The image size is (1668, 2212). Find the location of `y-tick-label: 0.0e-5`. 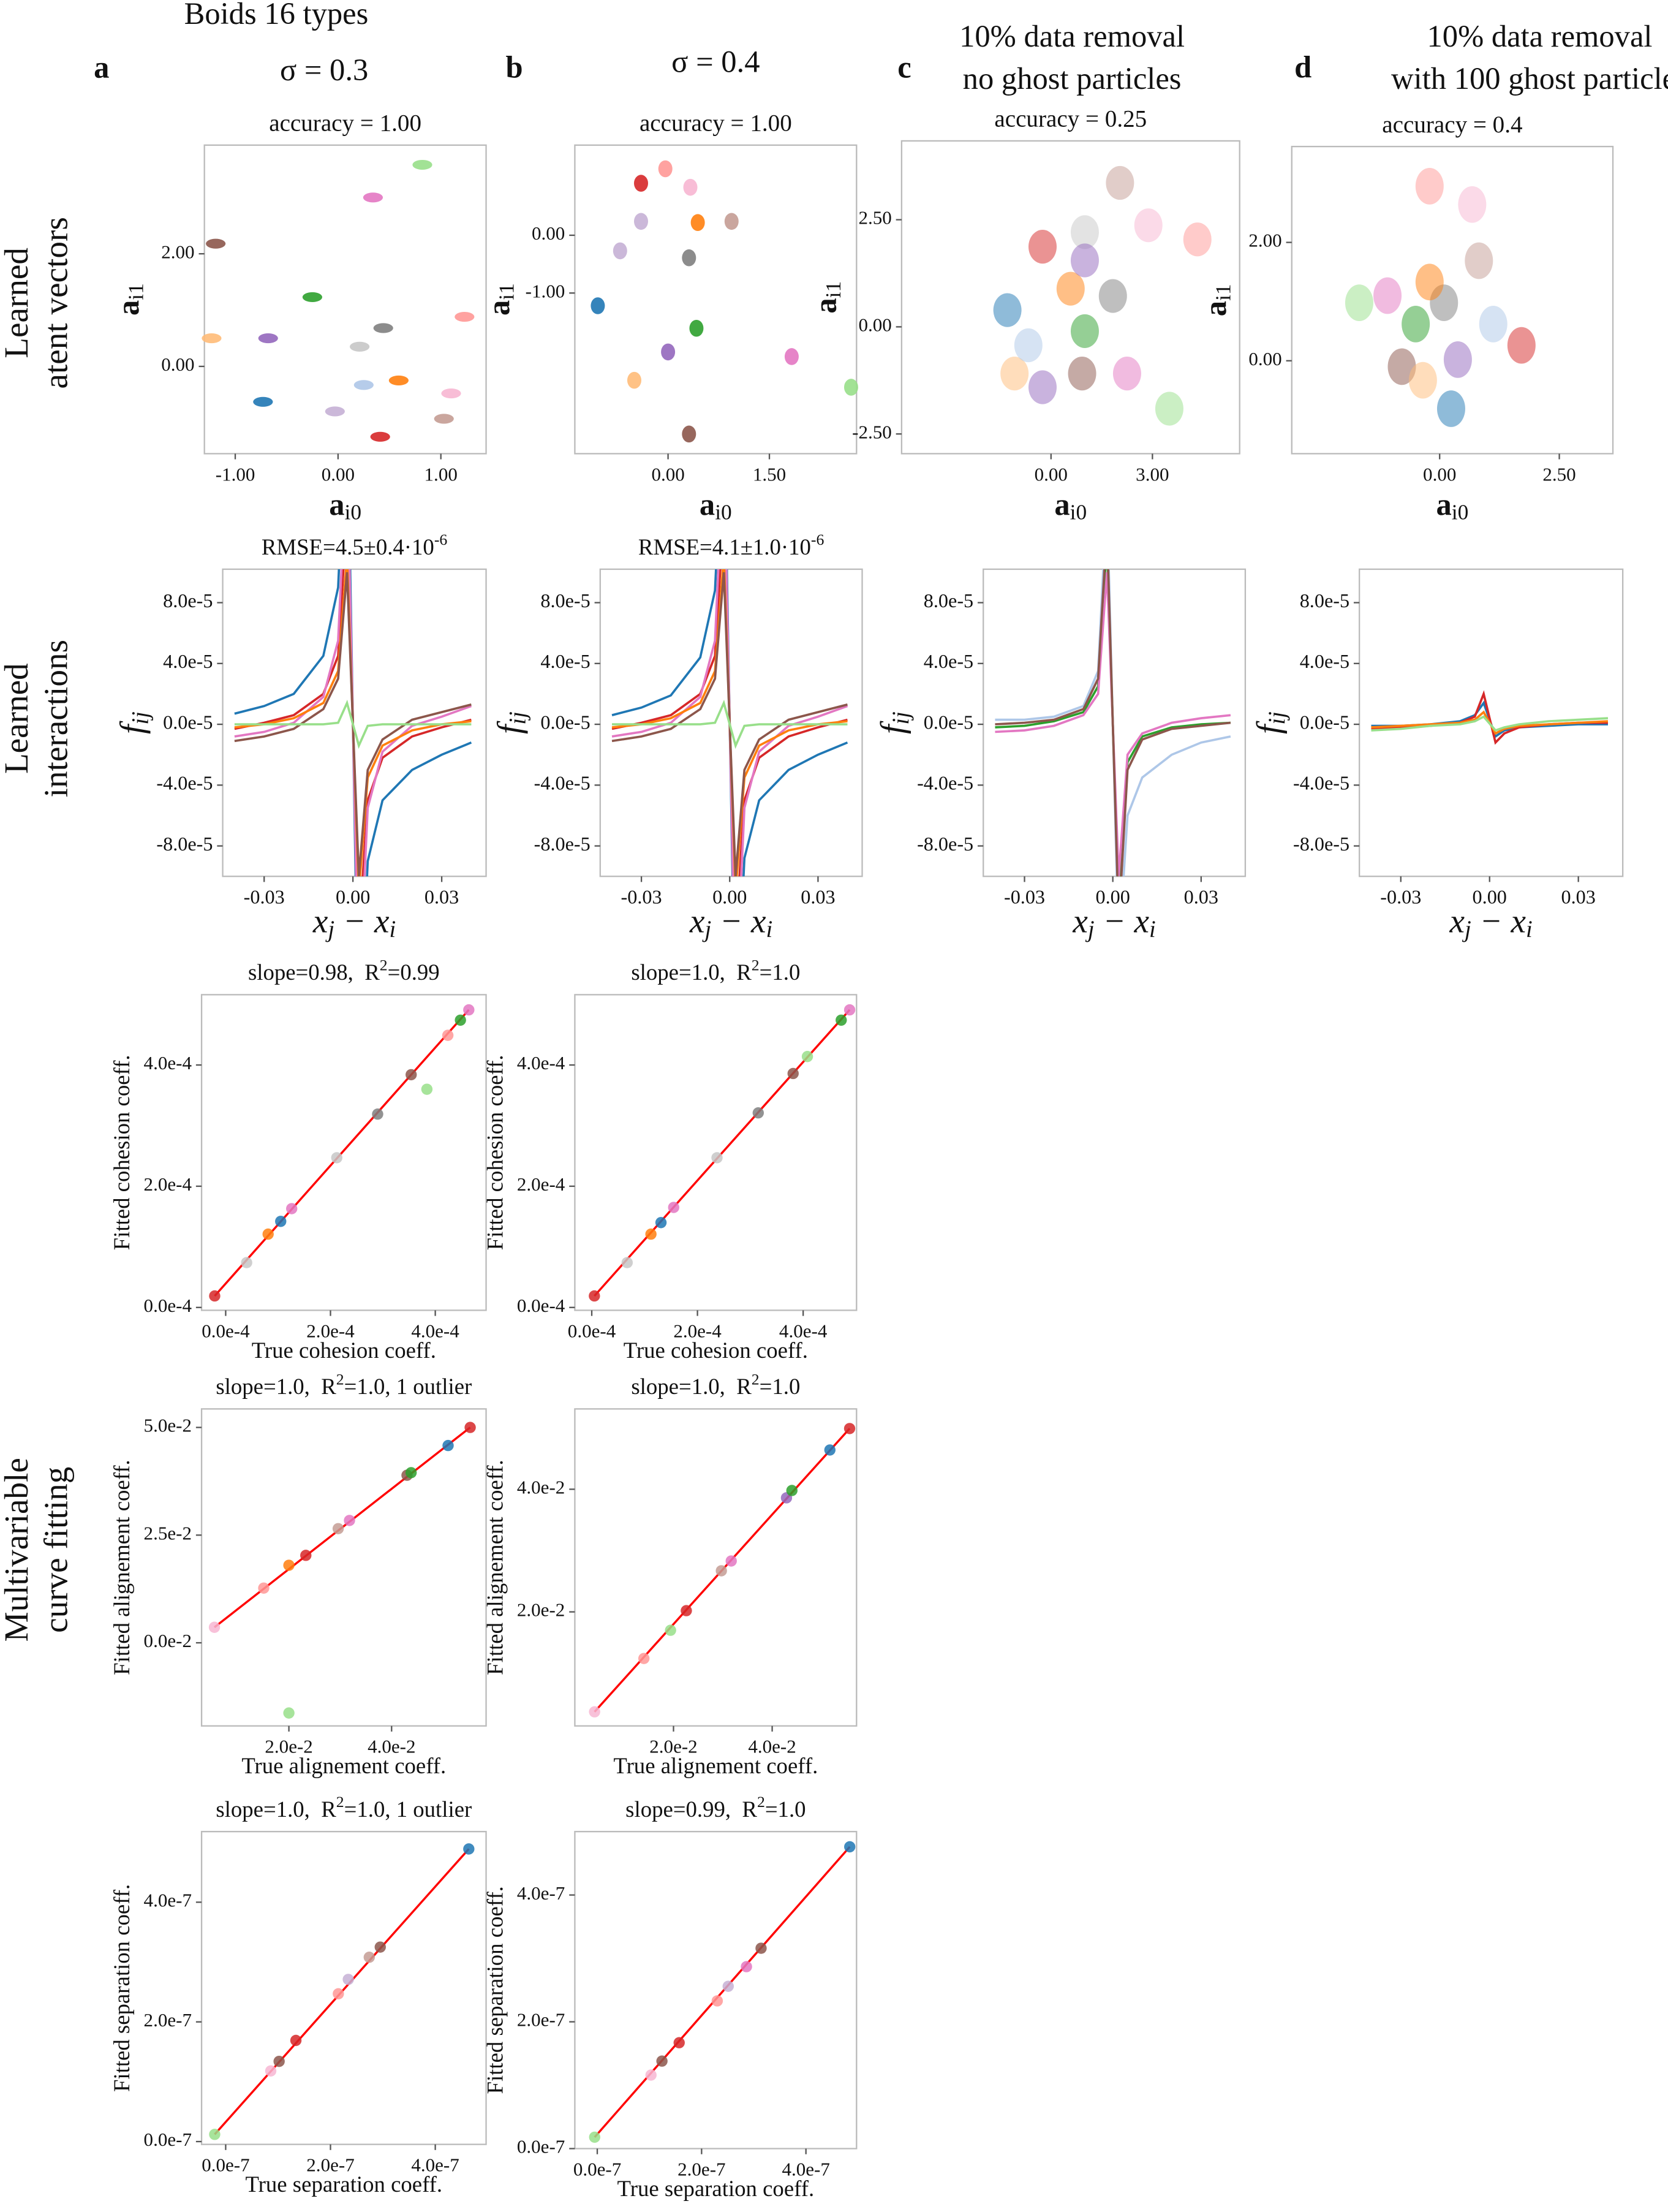

y-tick-label: 0.0e-5 is located at coordinates (188, 722).